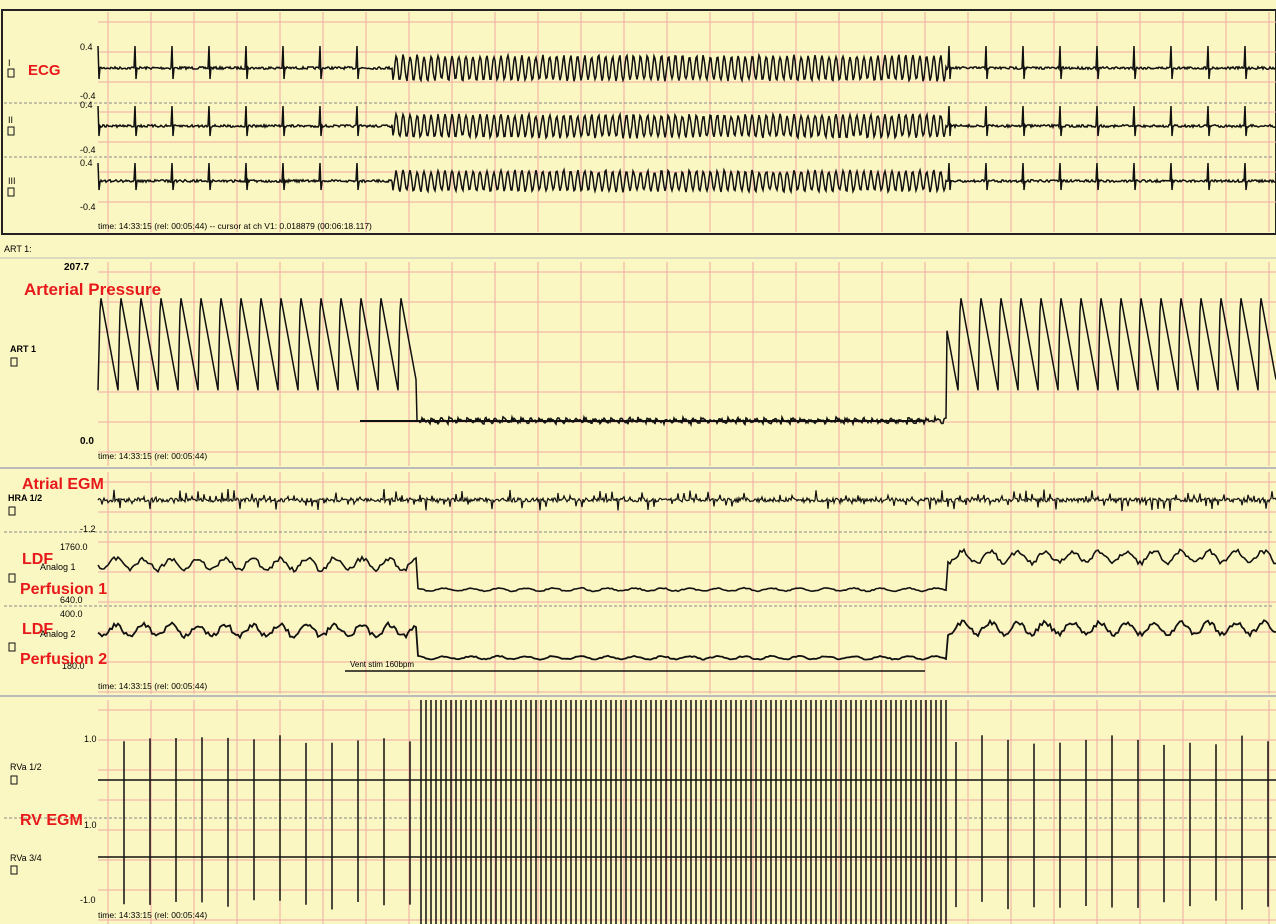 This screenshot has height=924, width=1276. I want to click on ecg-lead-i-ybottom: -0.4, so click(88, 96).